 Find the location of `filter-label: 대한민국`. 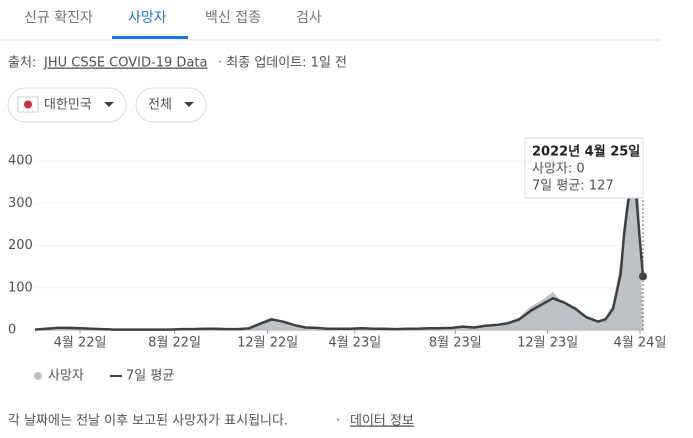

filter-label: 대한민국 is located at coordinates (68, 105).